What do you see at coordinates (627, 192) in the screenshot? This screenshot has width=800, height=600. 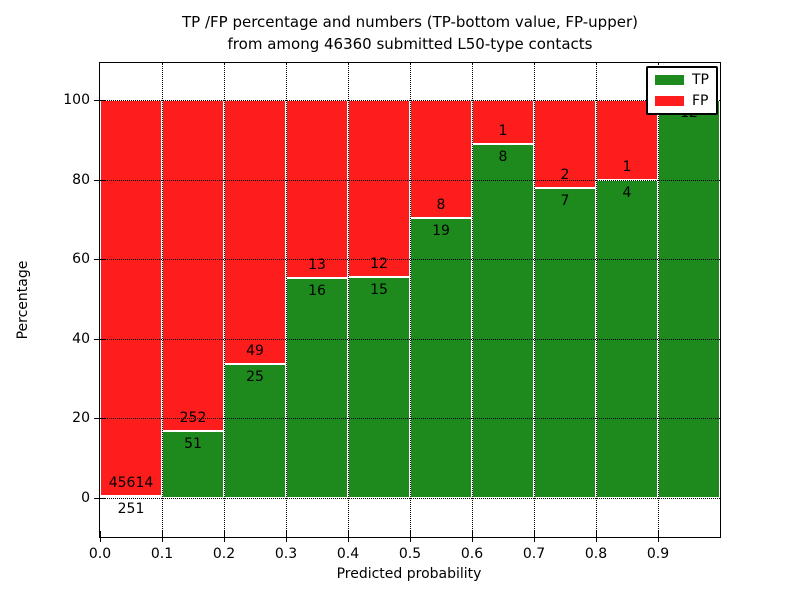 I see `tp-count-label: 4` at bounding box center [627, 192].